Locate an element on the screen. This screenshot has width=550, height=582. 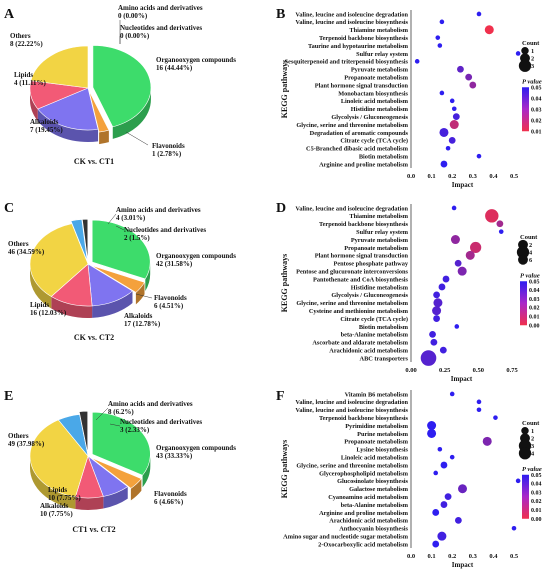
pie-label: Amino acids and derivatives 0 (0.00%) is located at coordinates (160, 12).